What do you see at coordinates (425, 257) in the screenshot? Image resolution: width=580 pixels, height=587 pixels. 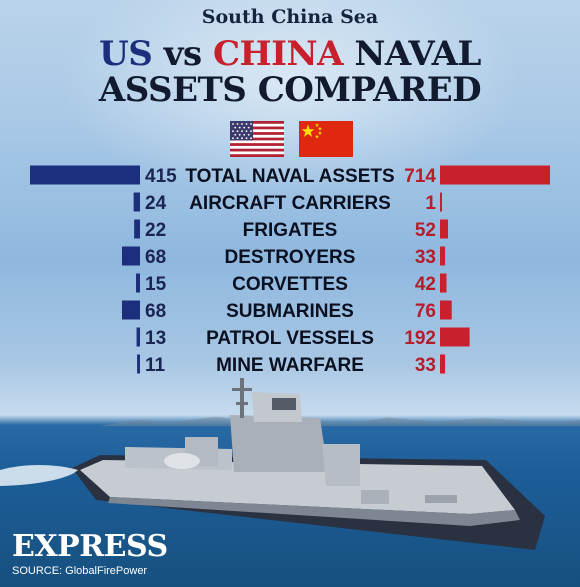 I see `china-value-destroyers: 33` at bounding box center [425, 257].